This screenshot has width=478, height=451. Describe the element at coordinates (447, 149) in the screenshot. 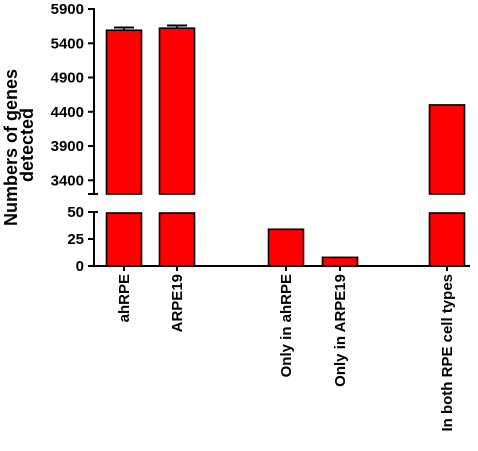

I see `bar-in-both-rpe-cell-types-upper` at that location.